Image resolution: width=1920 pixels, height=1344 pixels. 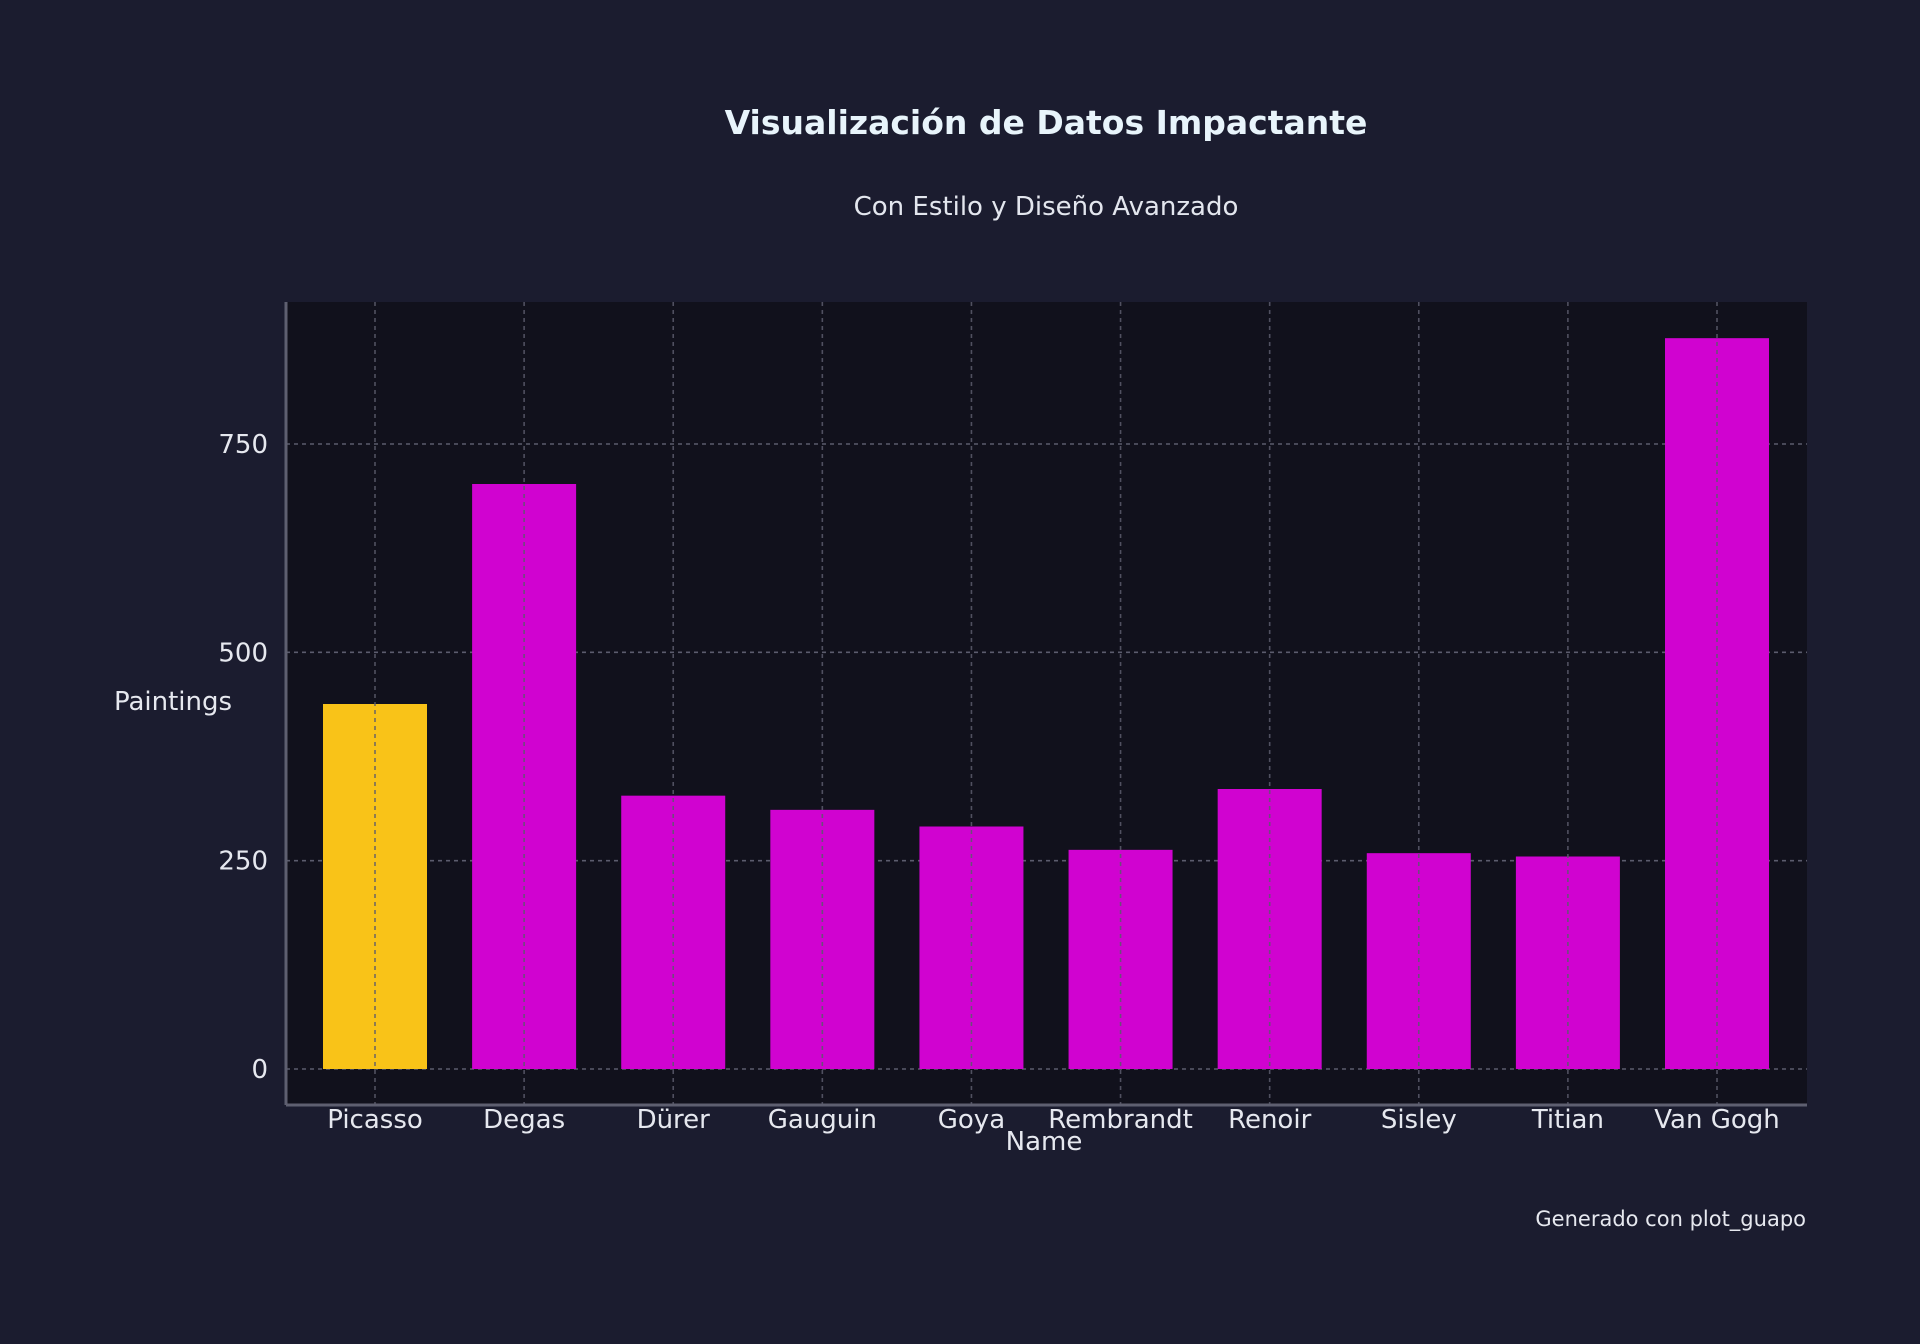 I want to click on x-tick-label: Dürer, so click(x=674, y=1120).